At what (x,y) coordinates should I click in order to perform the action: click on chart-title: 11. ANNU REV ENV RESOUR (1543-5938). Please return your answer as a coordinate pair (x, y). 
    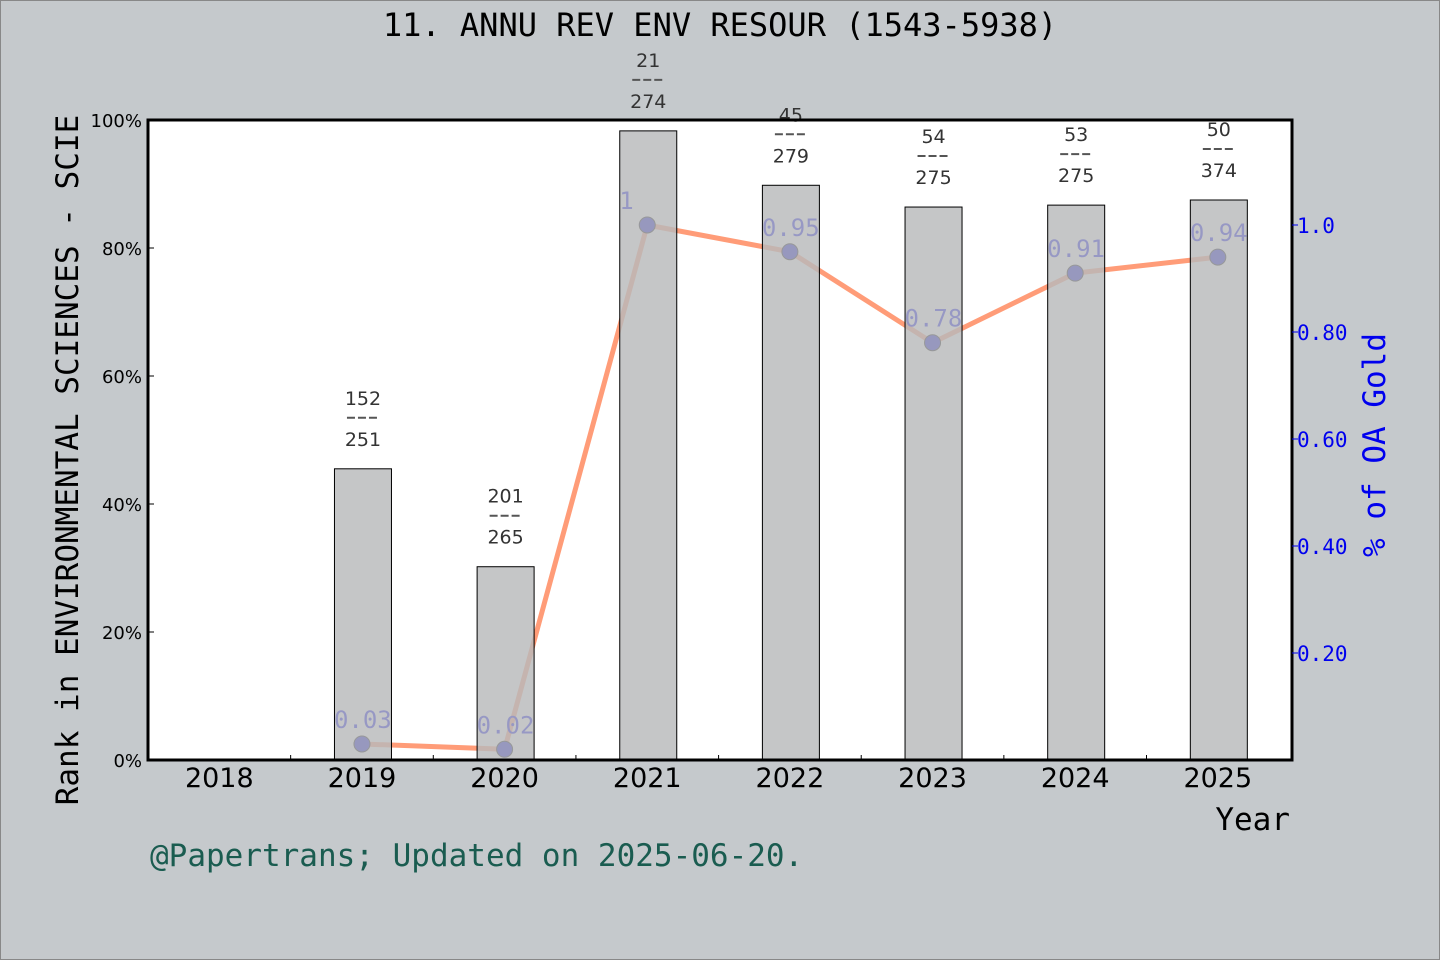
    Looking at the image, I should click on (720, 25).